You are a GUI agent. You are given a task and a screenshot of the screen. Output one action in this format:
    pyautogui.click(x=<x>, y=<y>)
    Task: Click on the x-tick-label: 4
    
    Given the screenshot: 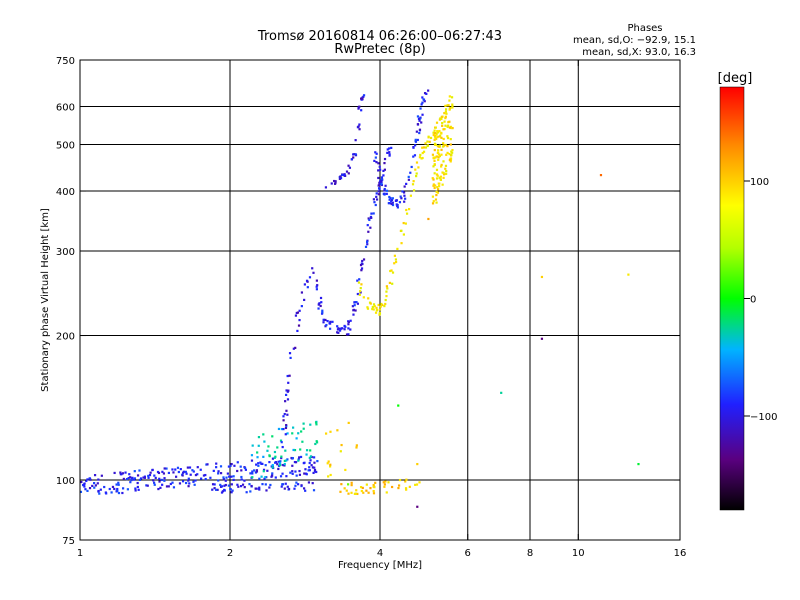 What is the action you would take?
    pyautogui.click(x=380, y=553)
    